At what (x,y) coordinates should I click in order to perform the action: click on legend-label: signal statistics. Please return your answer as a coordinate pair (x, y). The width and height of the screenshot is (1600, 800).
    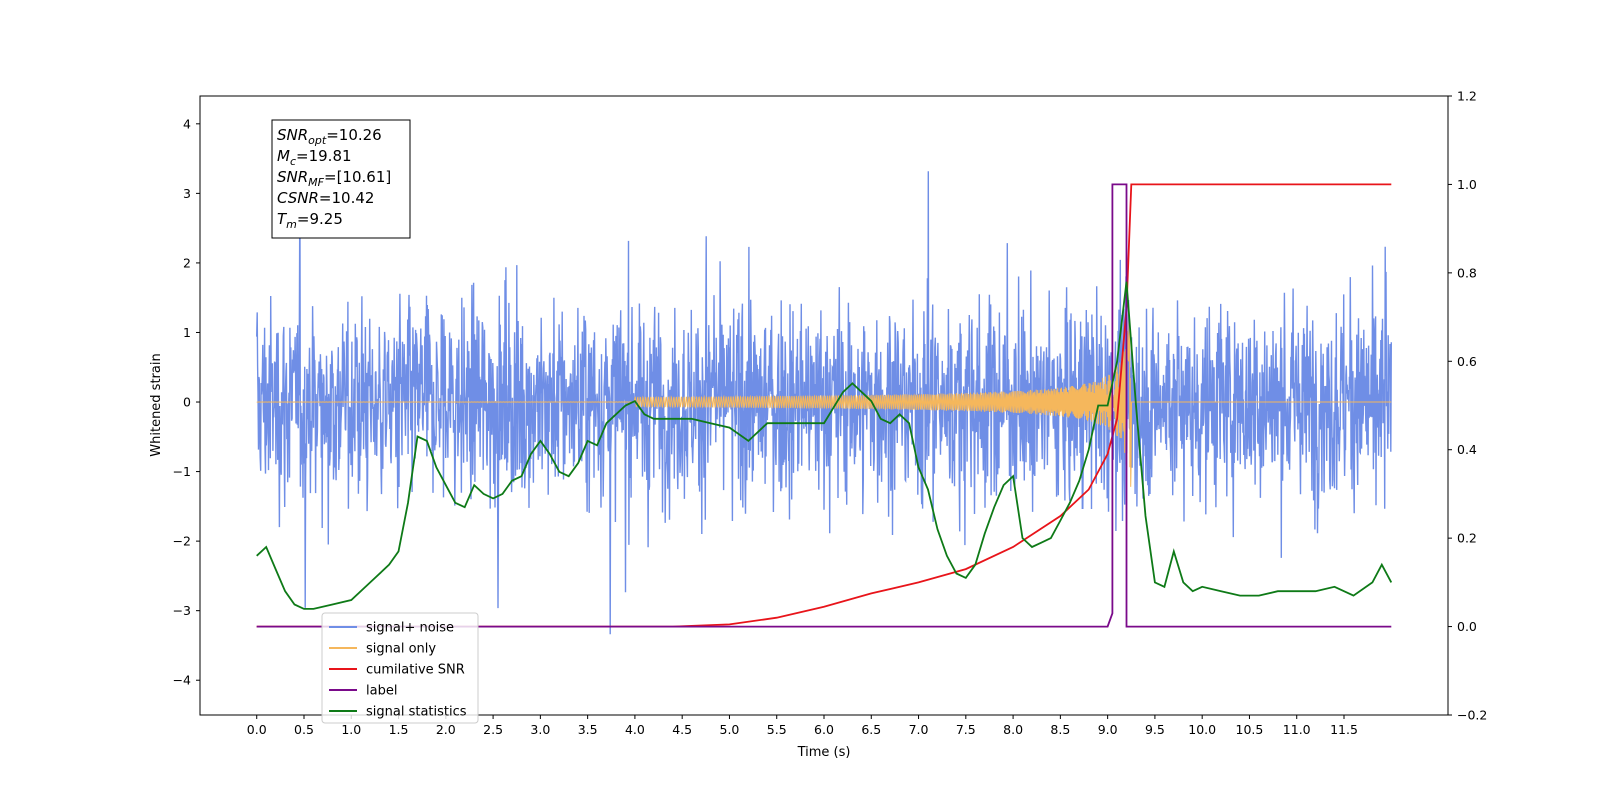
    Looking at the image, I should click on (416, 712).